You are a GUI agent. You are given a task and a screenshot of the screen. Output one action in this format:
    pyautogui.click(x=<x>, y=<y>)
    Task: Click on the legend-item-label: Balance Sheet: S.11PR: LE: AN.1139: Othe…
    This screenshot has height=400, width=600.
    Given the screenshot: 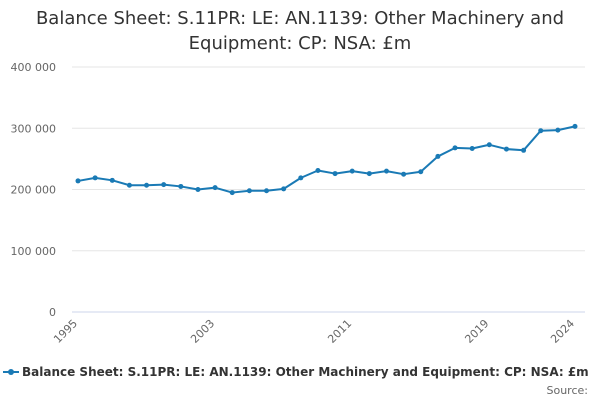 What is the action you would take?
    pyautogui.click(x=305, y=372)
    